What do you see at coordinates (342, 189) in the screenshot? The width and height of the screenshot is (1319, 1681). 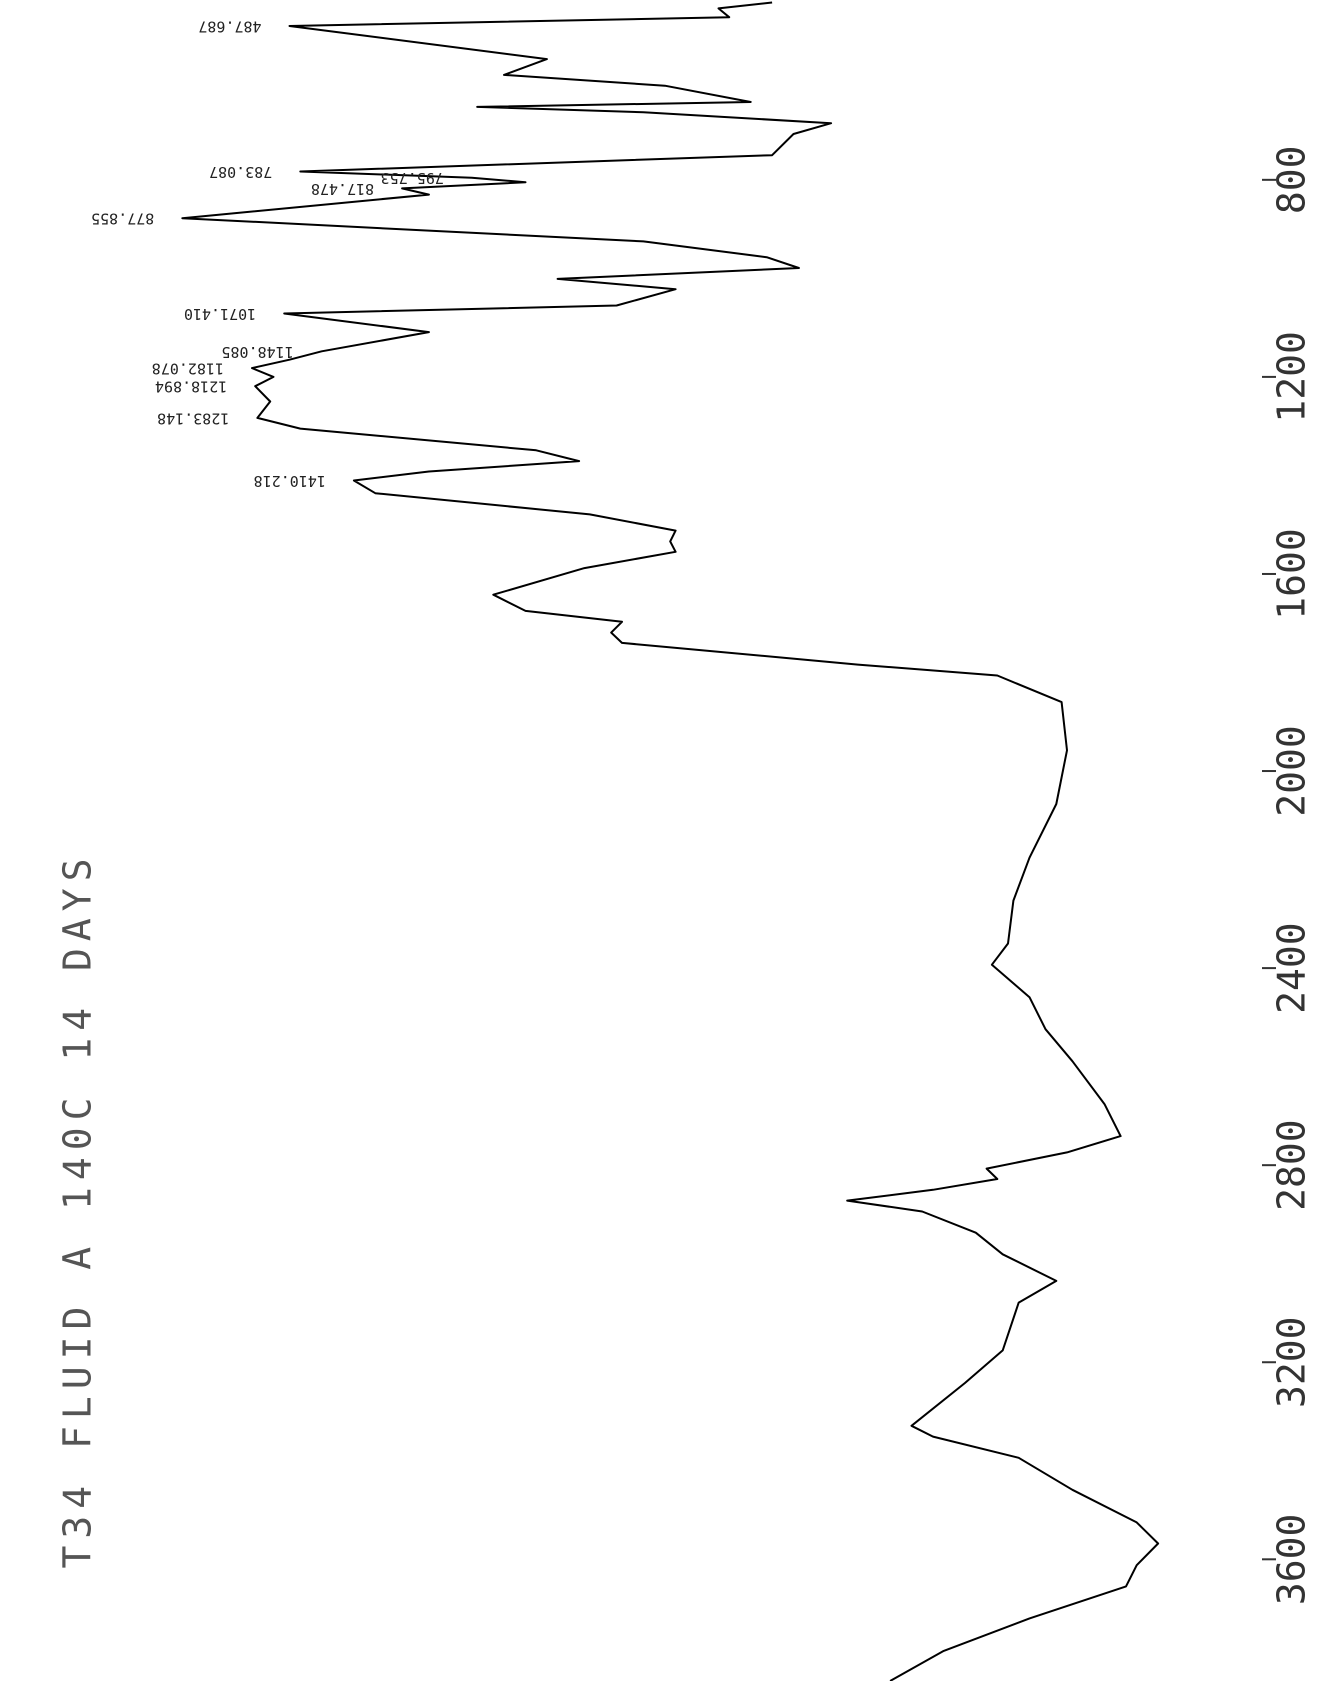 I see `peak-label: 817.478` at bounding box center [342, 189].